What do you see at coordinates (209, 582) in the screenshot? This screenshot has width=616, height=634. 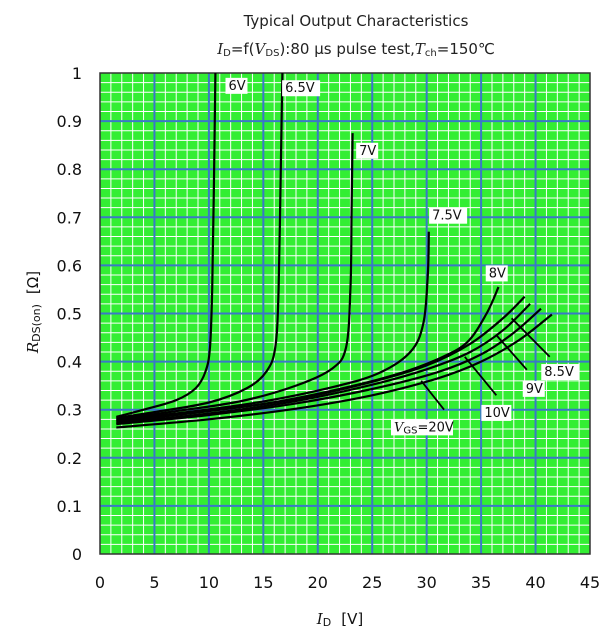 I see `x-tick-label: 10` at bounding box center [209, 582].